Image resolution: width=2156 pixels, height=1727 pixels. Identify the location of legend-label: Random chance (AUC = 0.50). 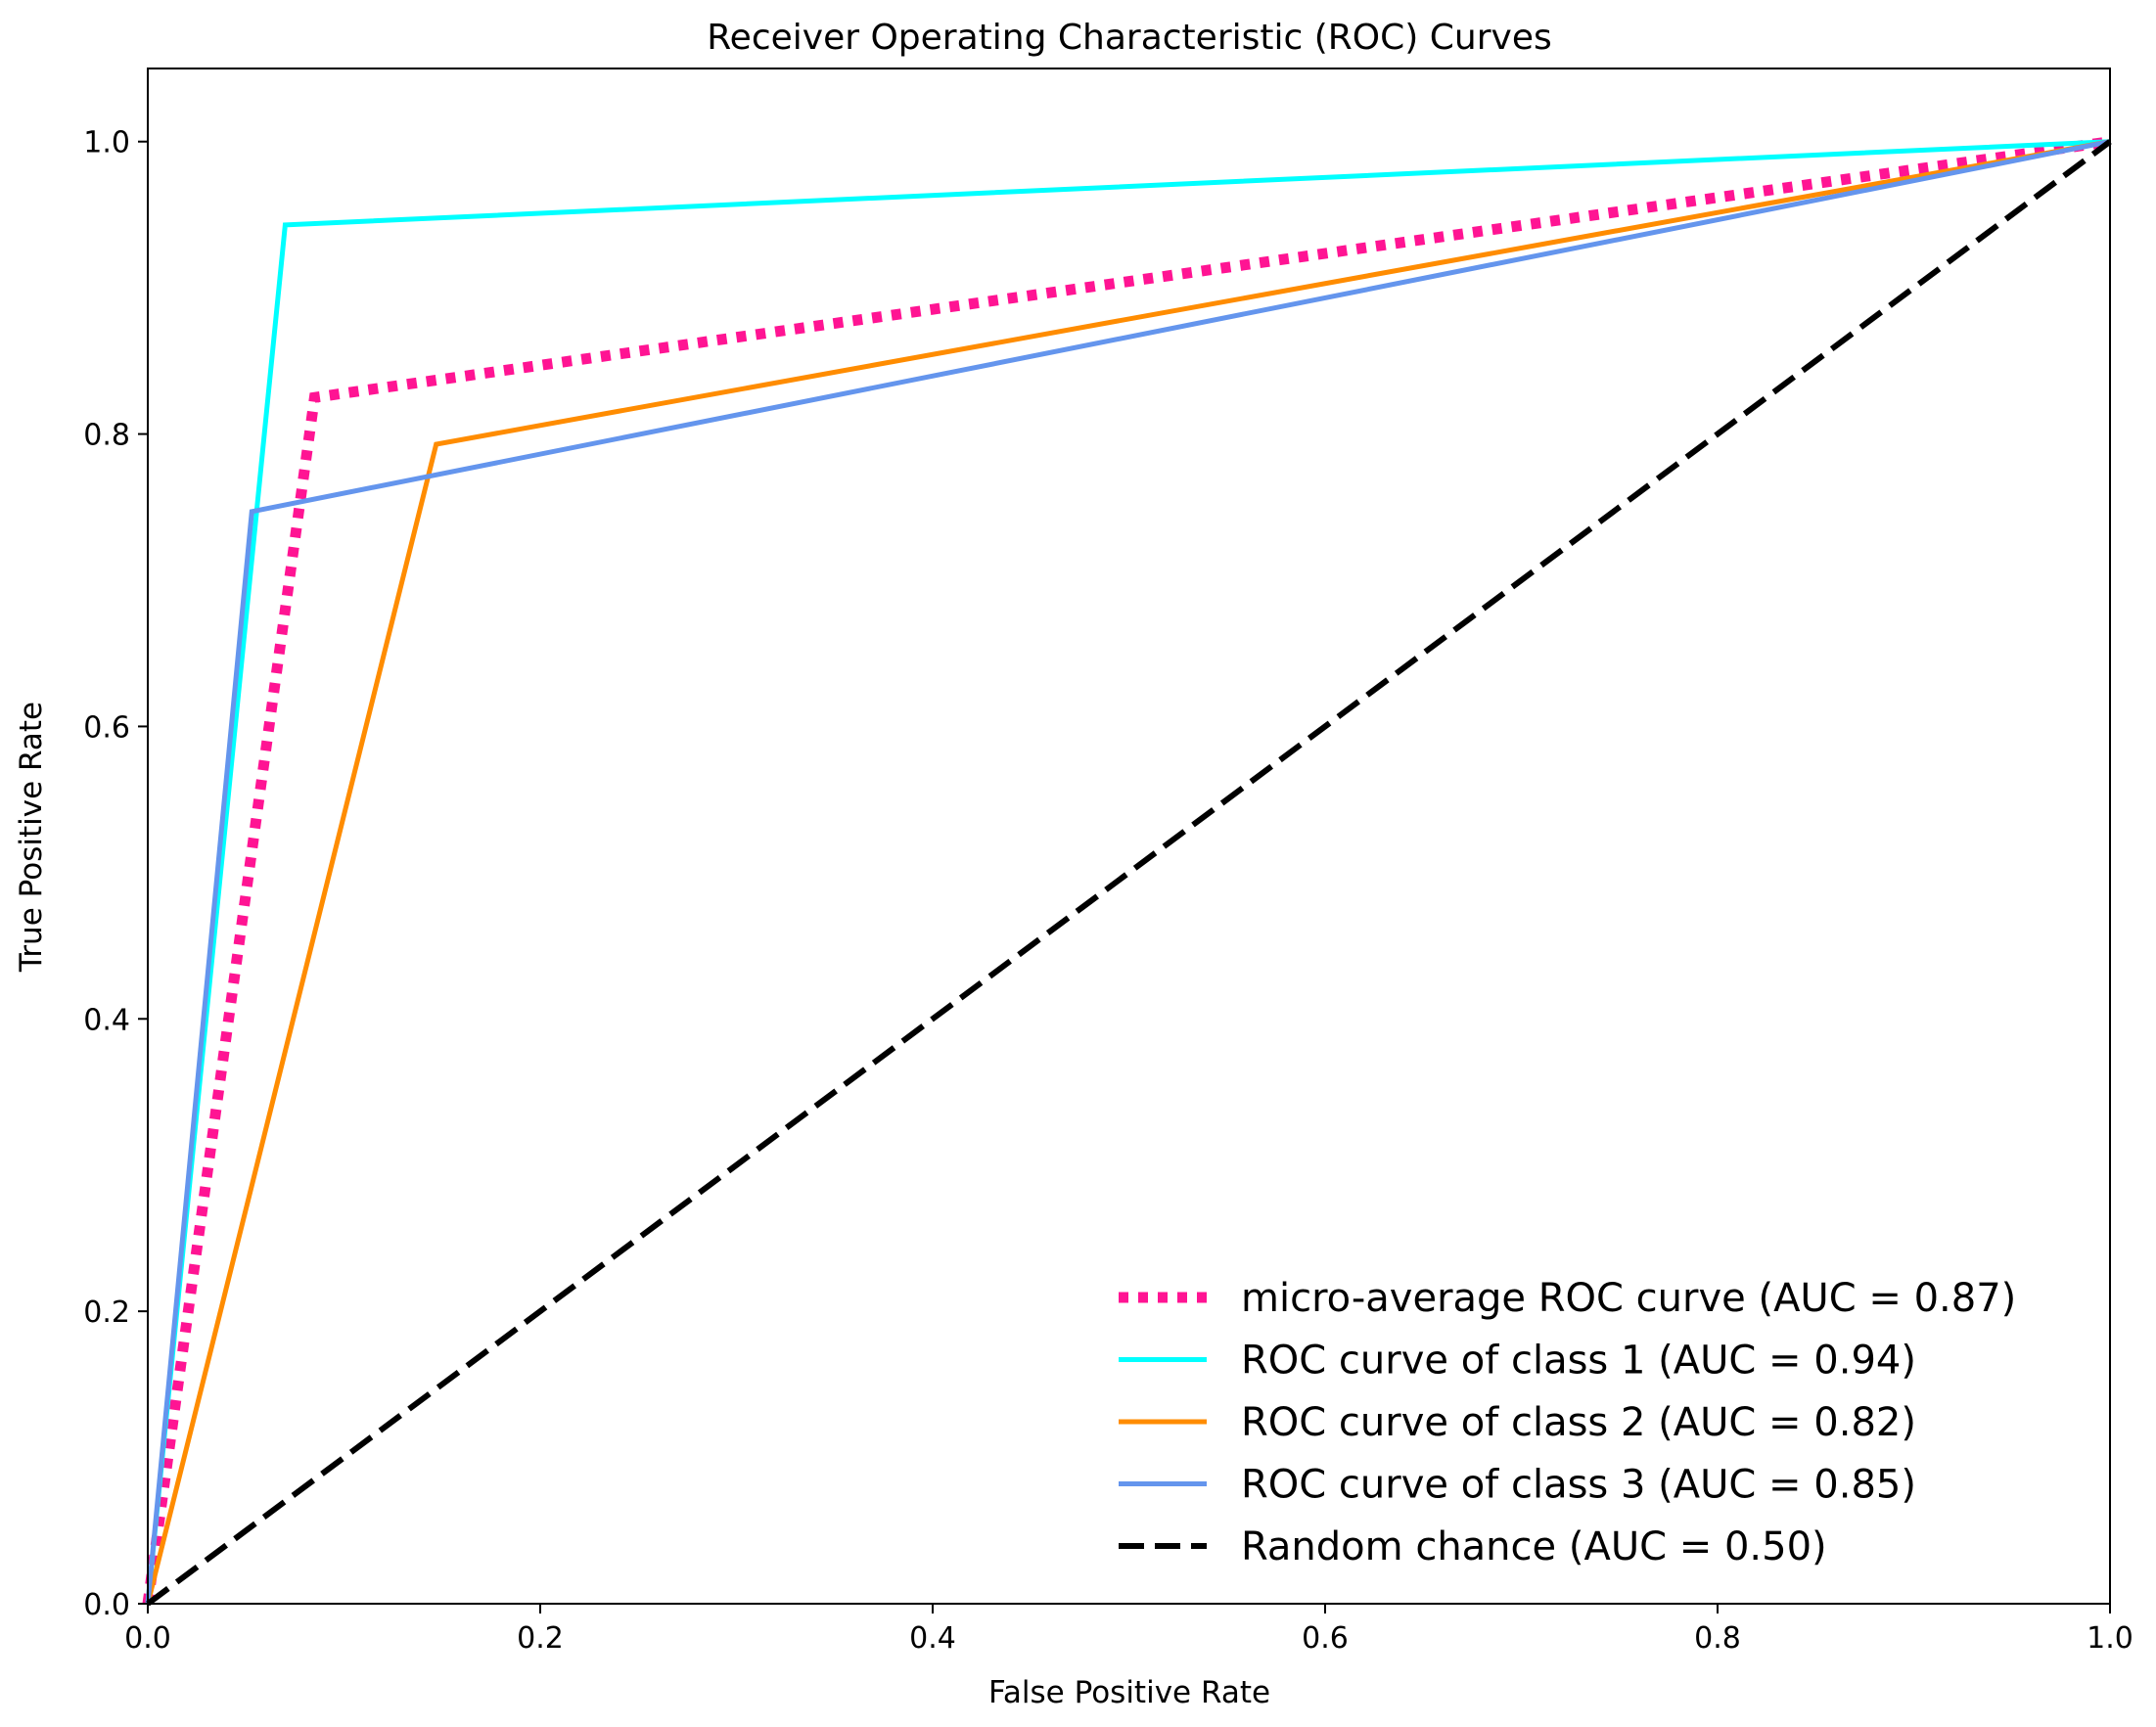
(1534, 1546).